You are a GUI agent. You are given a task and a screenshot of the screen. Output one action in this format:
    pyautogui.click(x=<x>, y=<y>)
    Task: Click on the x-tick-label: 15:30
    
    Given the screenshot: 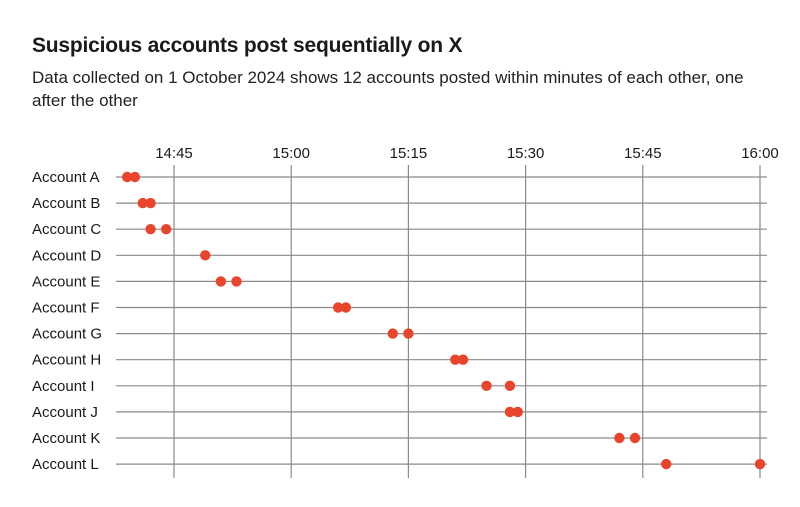 What is the action you would take?
    pyautogui.click(x=526, y=153)
    